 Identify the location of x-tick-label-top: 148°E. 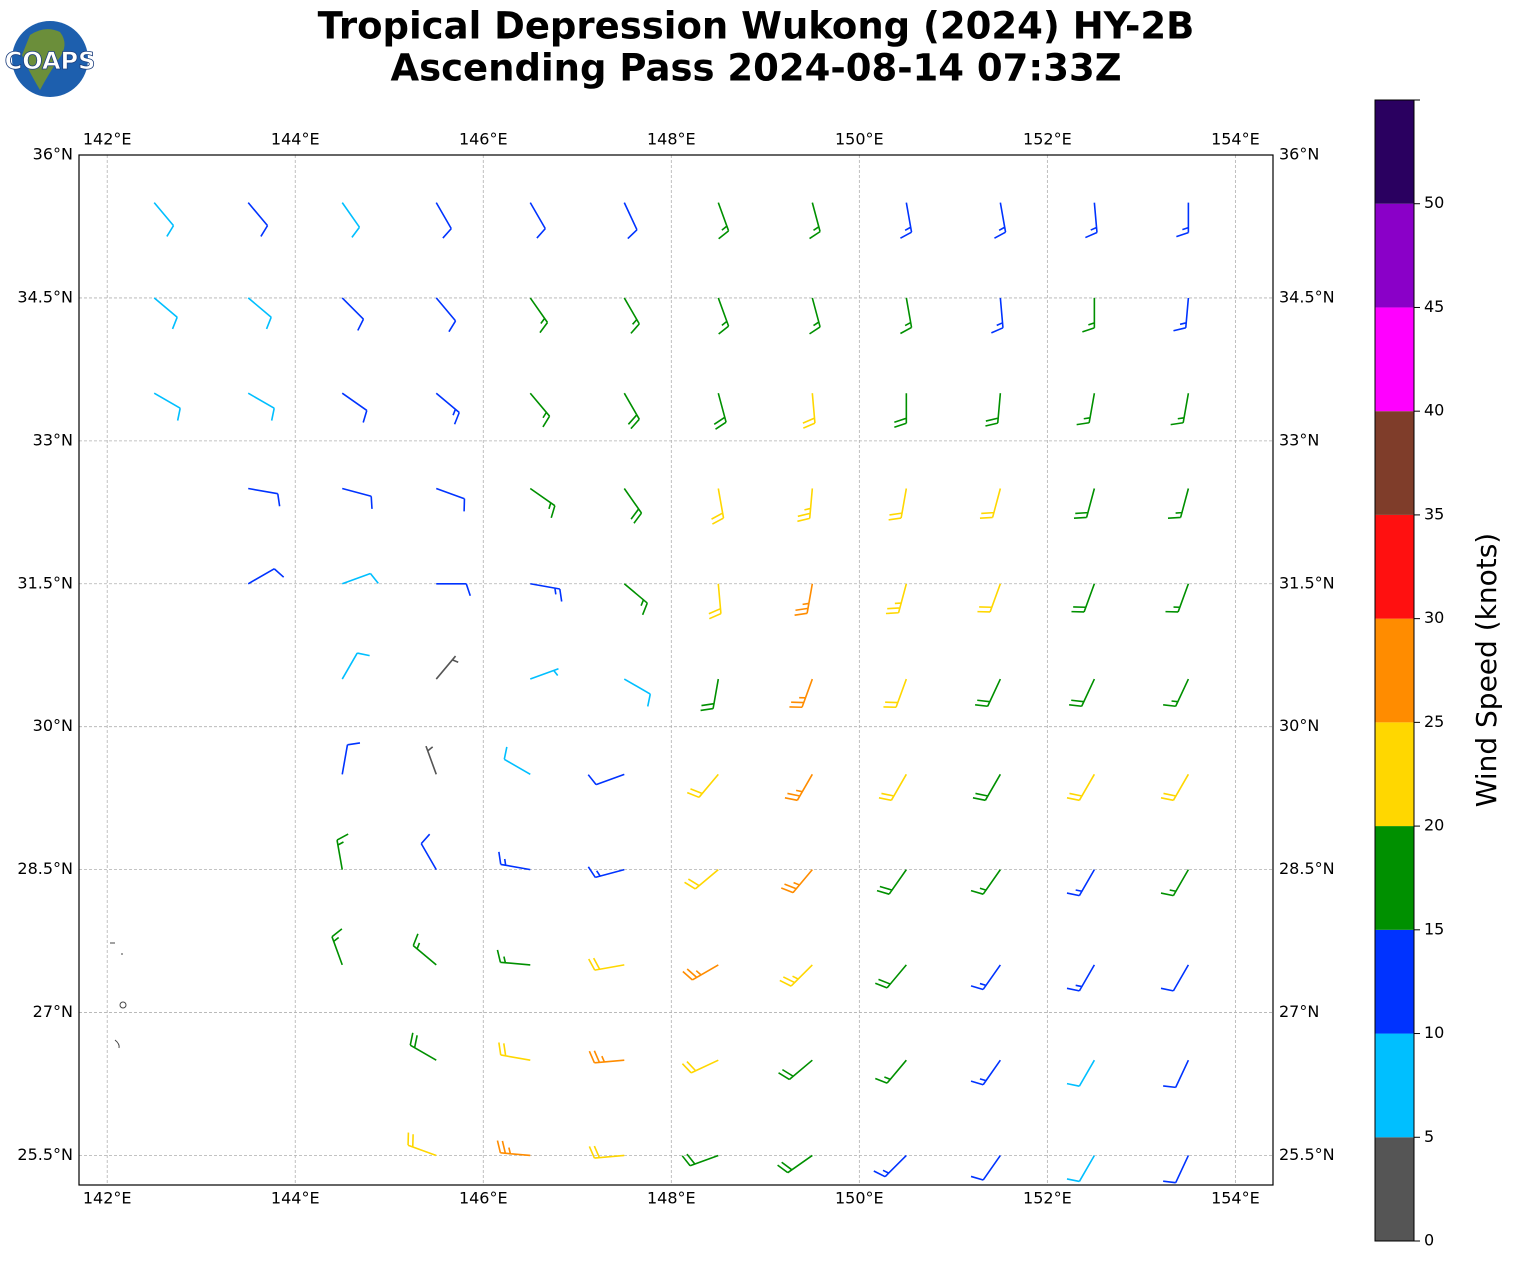
(671, 139).